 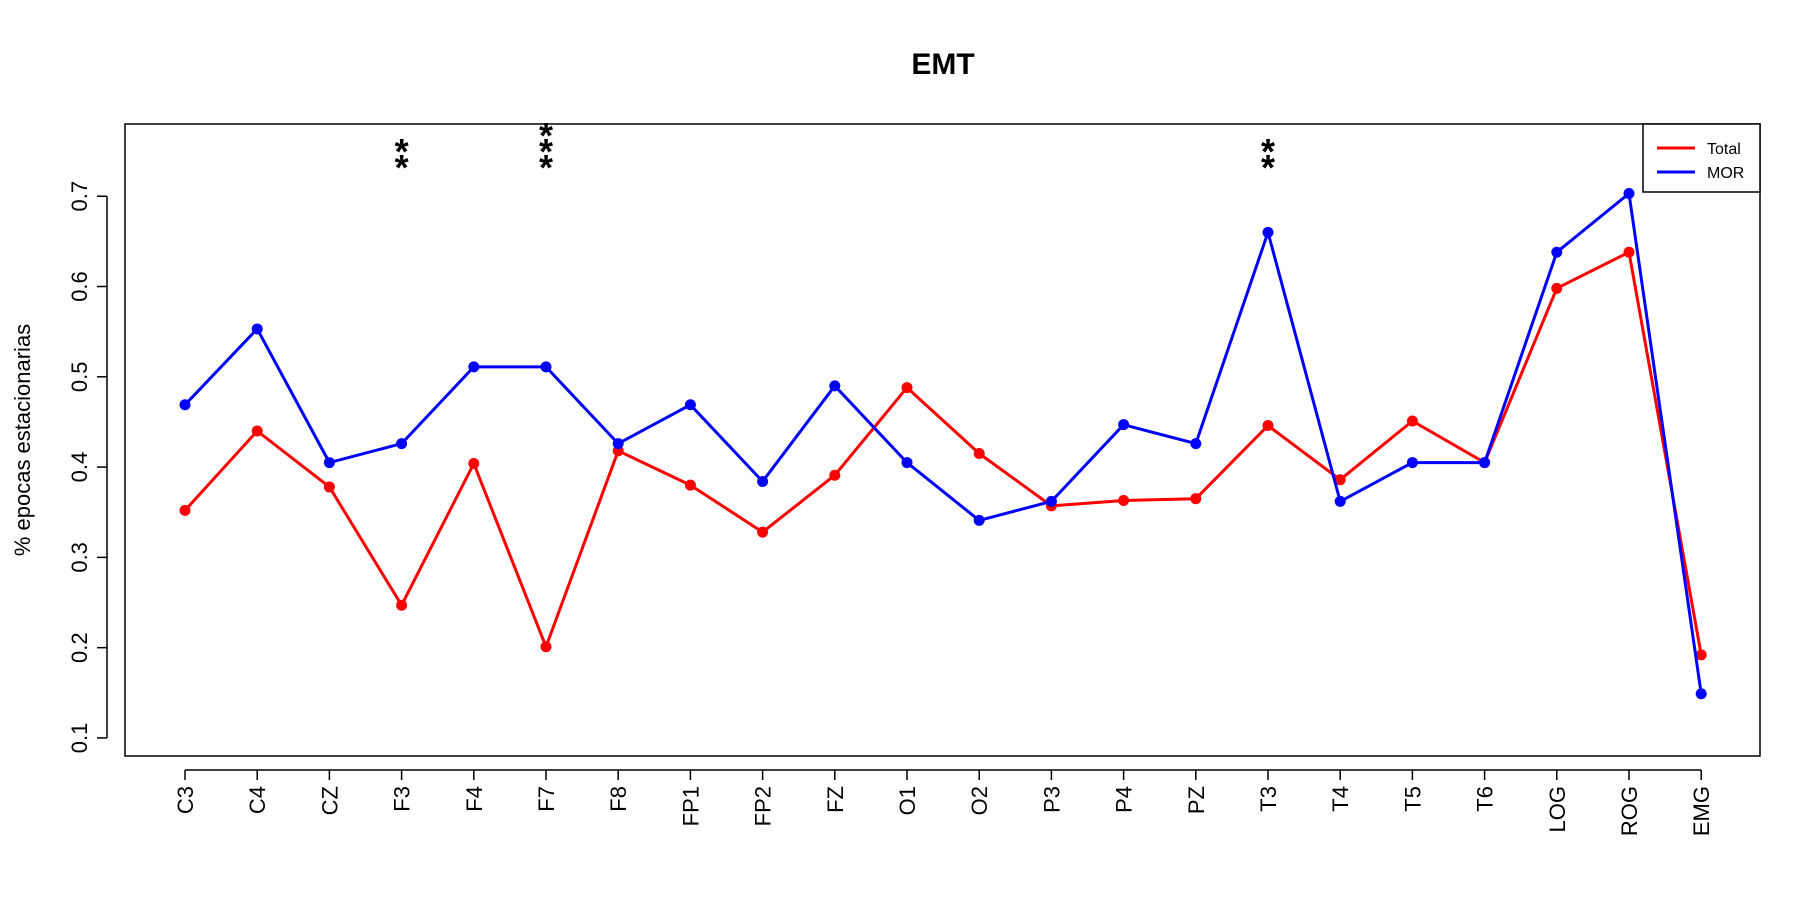 I want to click on data-point-total-c3, so click(x=185, y=510).